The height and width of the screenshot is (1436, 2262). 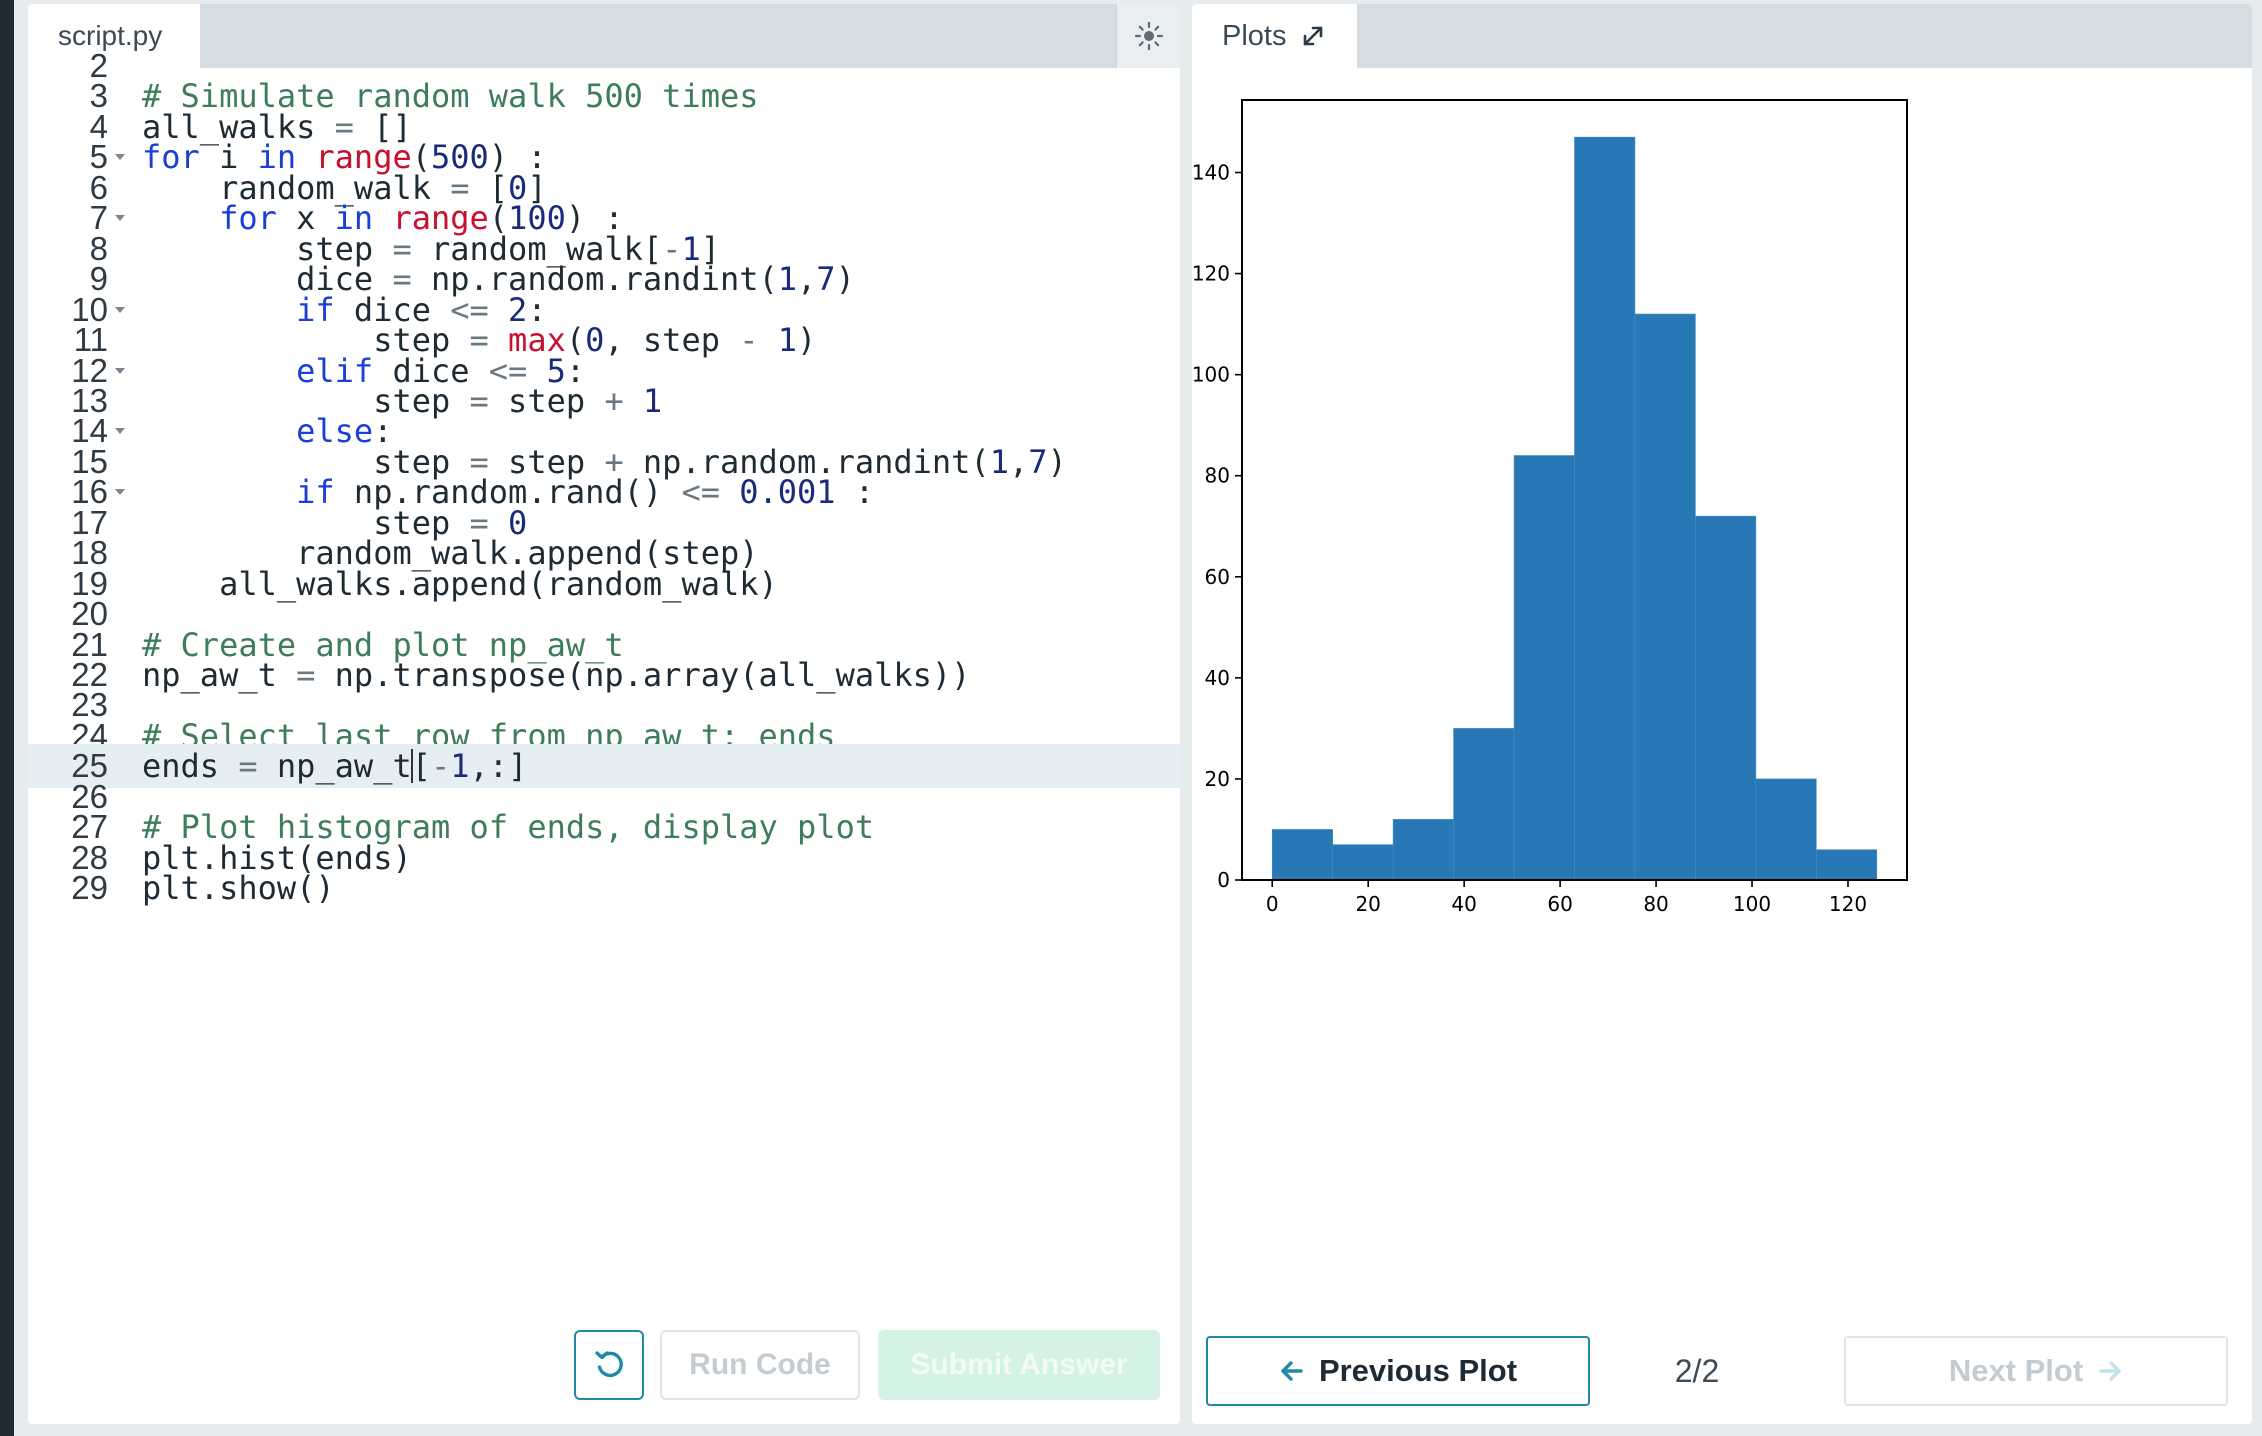 What do you see at coordinates (450, 553) in the screenshot?
I see `code-text: random_walk.append(step)` at bounding box center [450, 553].